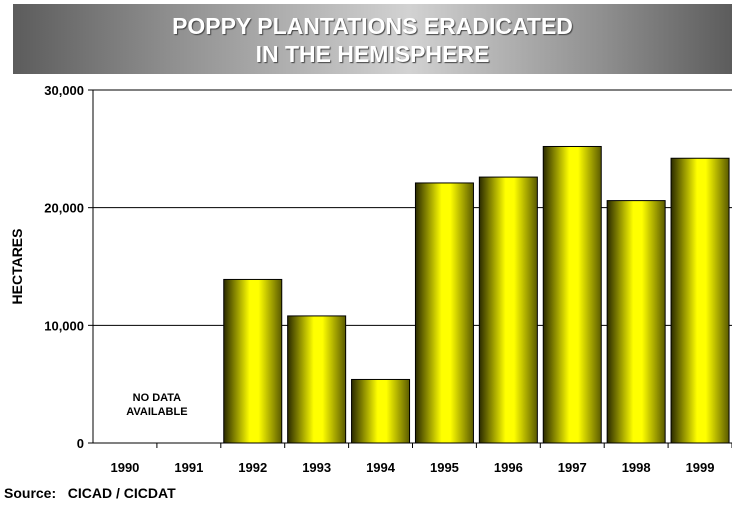 This screenshot has height=506, width=732. Describe the element at coordinates (253, 361) in the screenshot. I see `bar-1992` at that location.